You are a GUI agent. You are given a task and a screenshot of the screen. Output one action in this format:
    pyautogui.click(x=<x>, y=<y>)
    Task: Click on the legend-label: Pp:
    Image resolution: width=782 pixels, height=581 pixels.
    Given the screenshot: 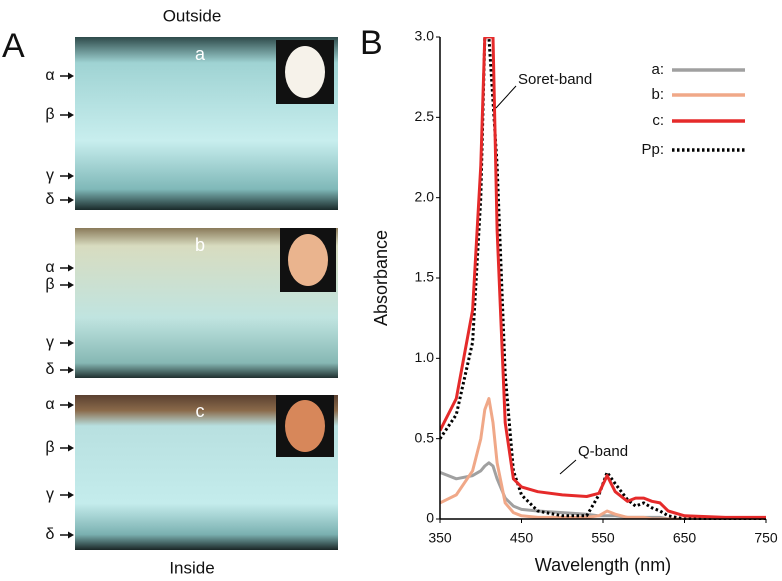 What is the action you would take?
    pyautogui.click(x=652, y=149)
    